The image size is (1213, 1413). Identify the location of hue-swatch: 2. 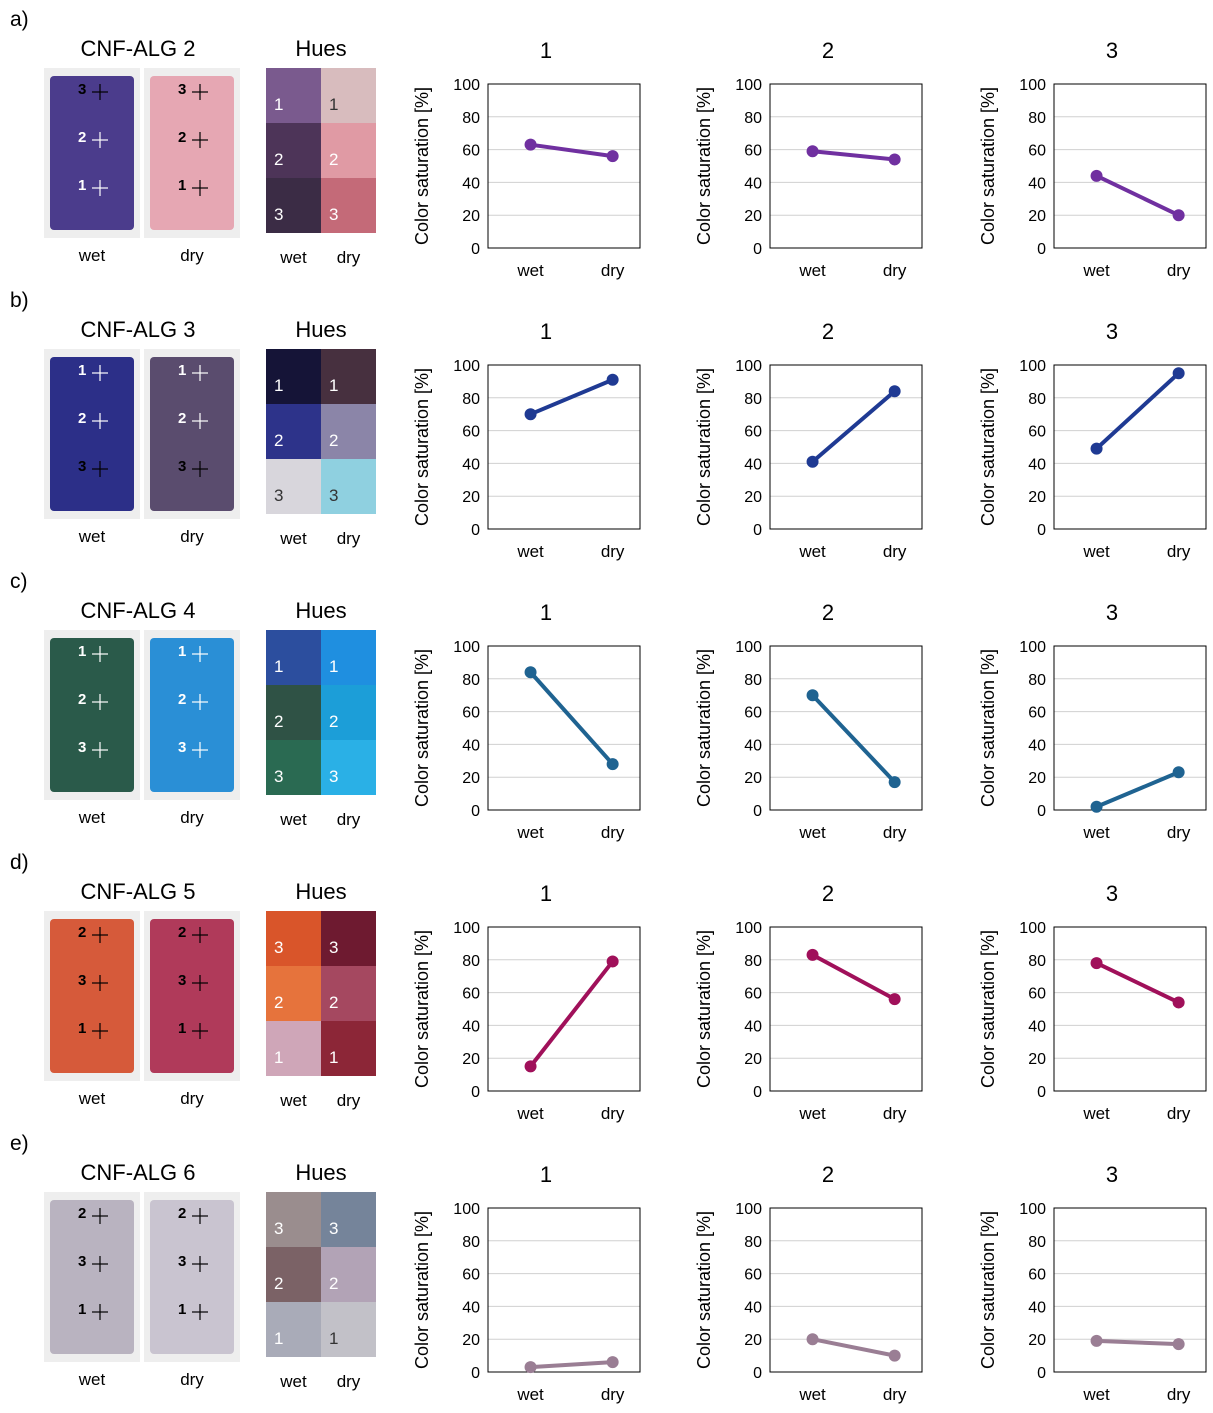
(293, 1274).